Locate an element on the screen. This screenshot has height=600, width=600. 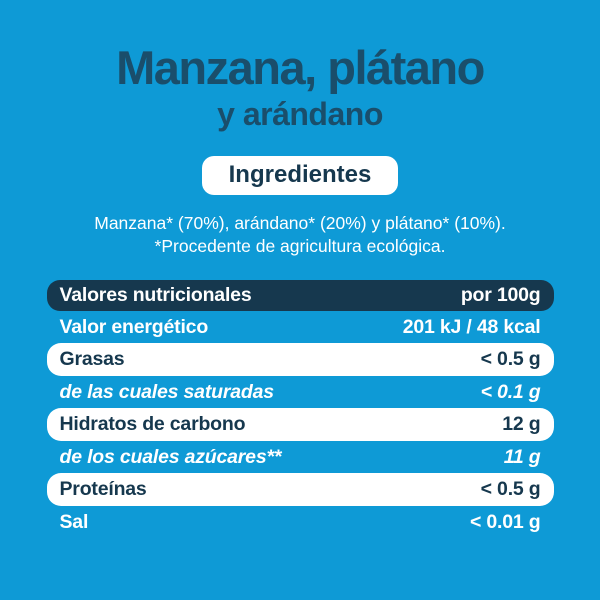
product-title-line1: Manzana, plátano is located at coordinates (300, 67).